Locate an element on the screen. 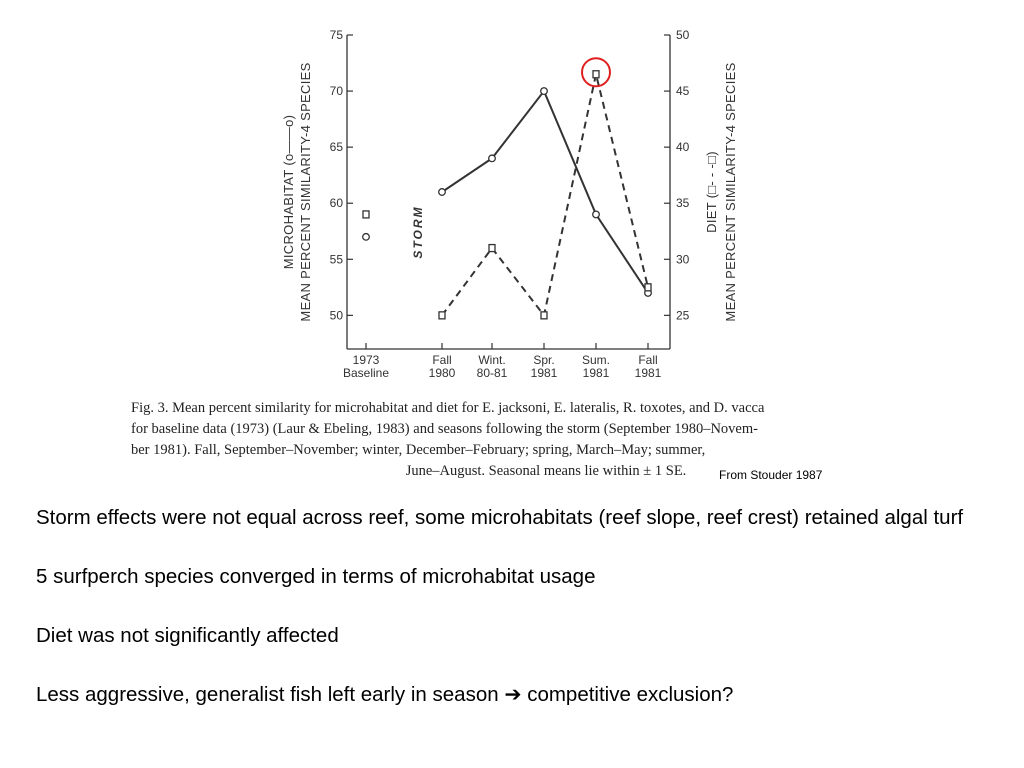 This screenshot has height=768, width=1024. y-tick-label-left: 50 is located at coordinates (337, 315).